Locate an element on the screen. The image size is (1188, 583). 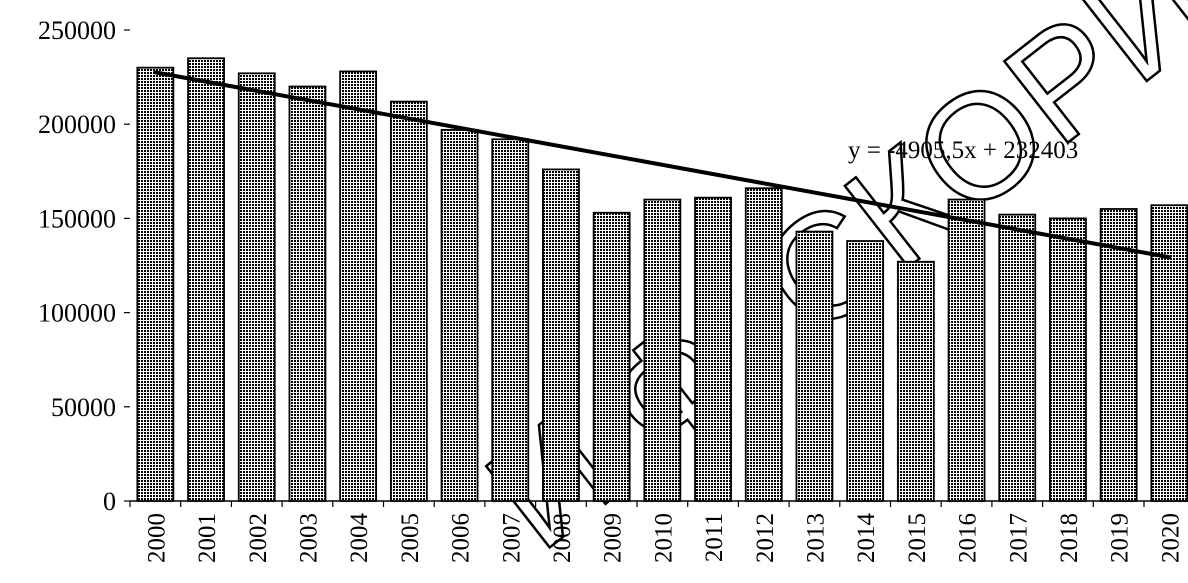
trendline-equation: y = -4905,5x + 232403 is located at coordinates (963, 150).